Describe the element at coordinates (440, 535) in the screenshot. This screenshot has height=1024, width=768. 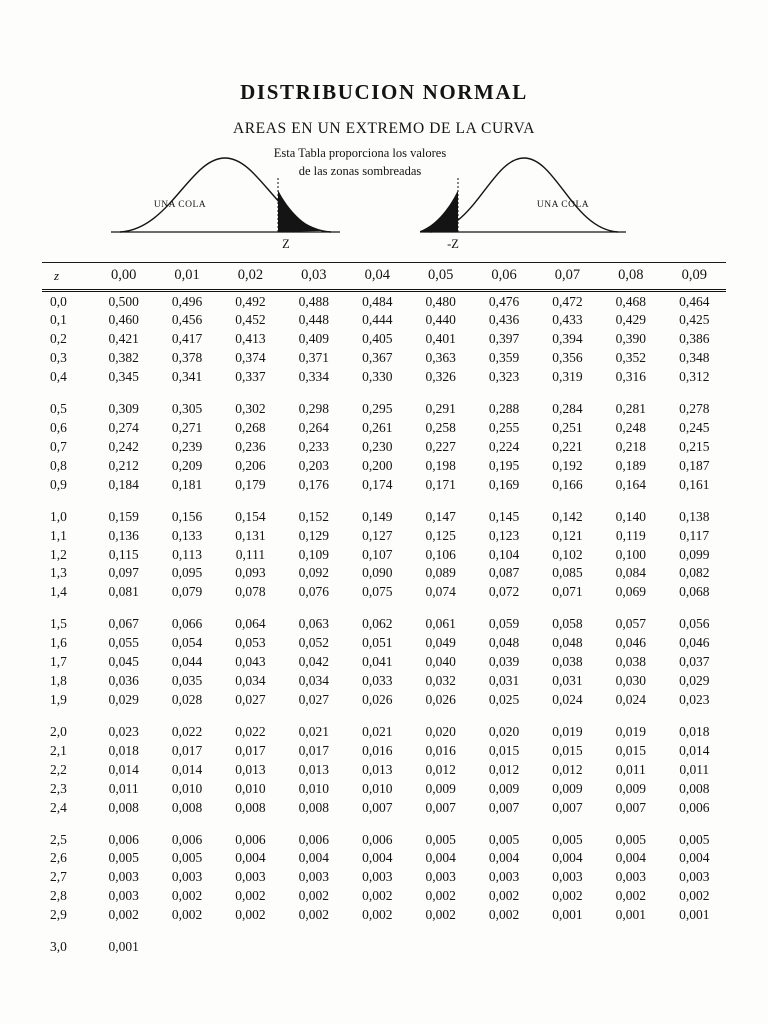
I see `area-value-cell: 0,125` at that location.